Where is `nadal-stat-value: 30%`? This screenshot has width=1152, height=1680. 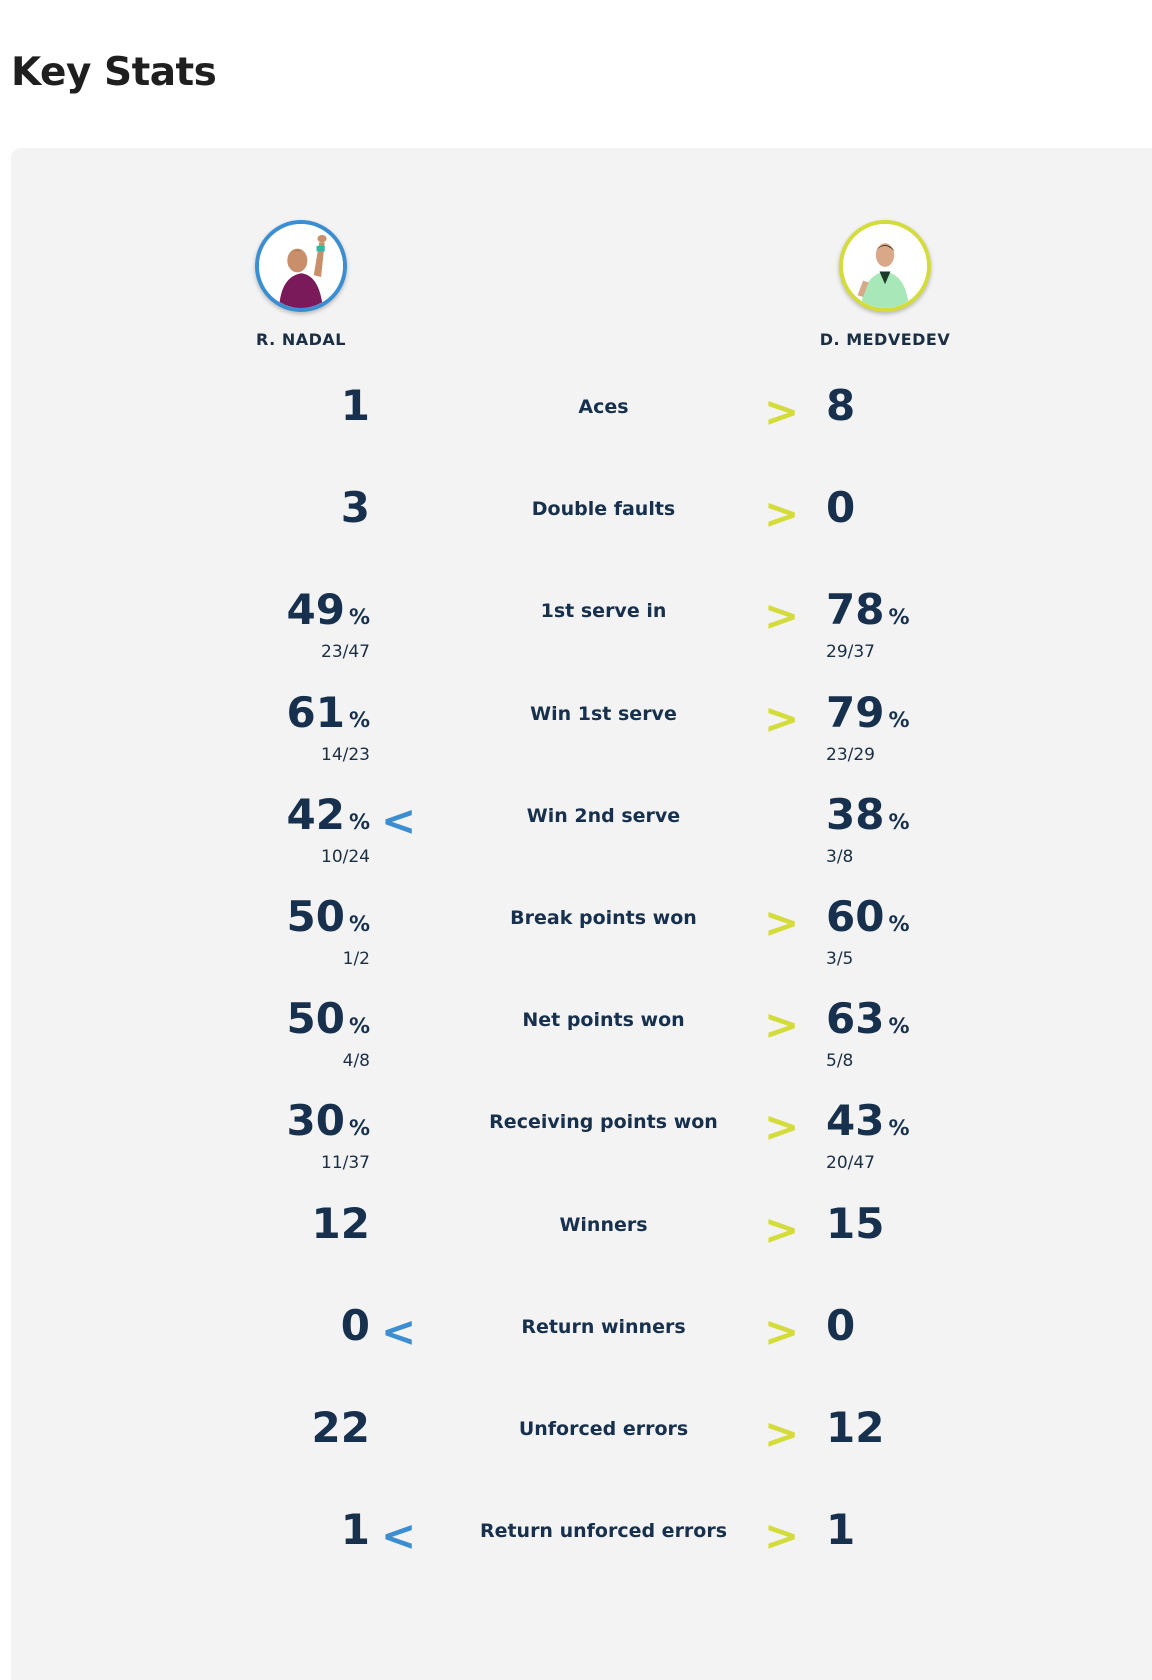 nadal-stat-value: 30% is located at coordinates (329, 1124).